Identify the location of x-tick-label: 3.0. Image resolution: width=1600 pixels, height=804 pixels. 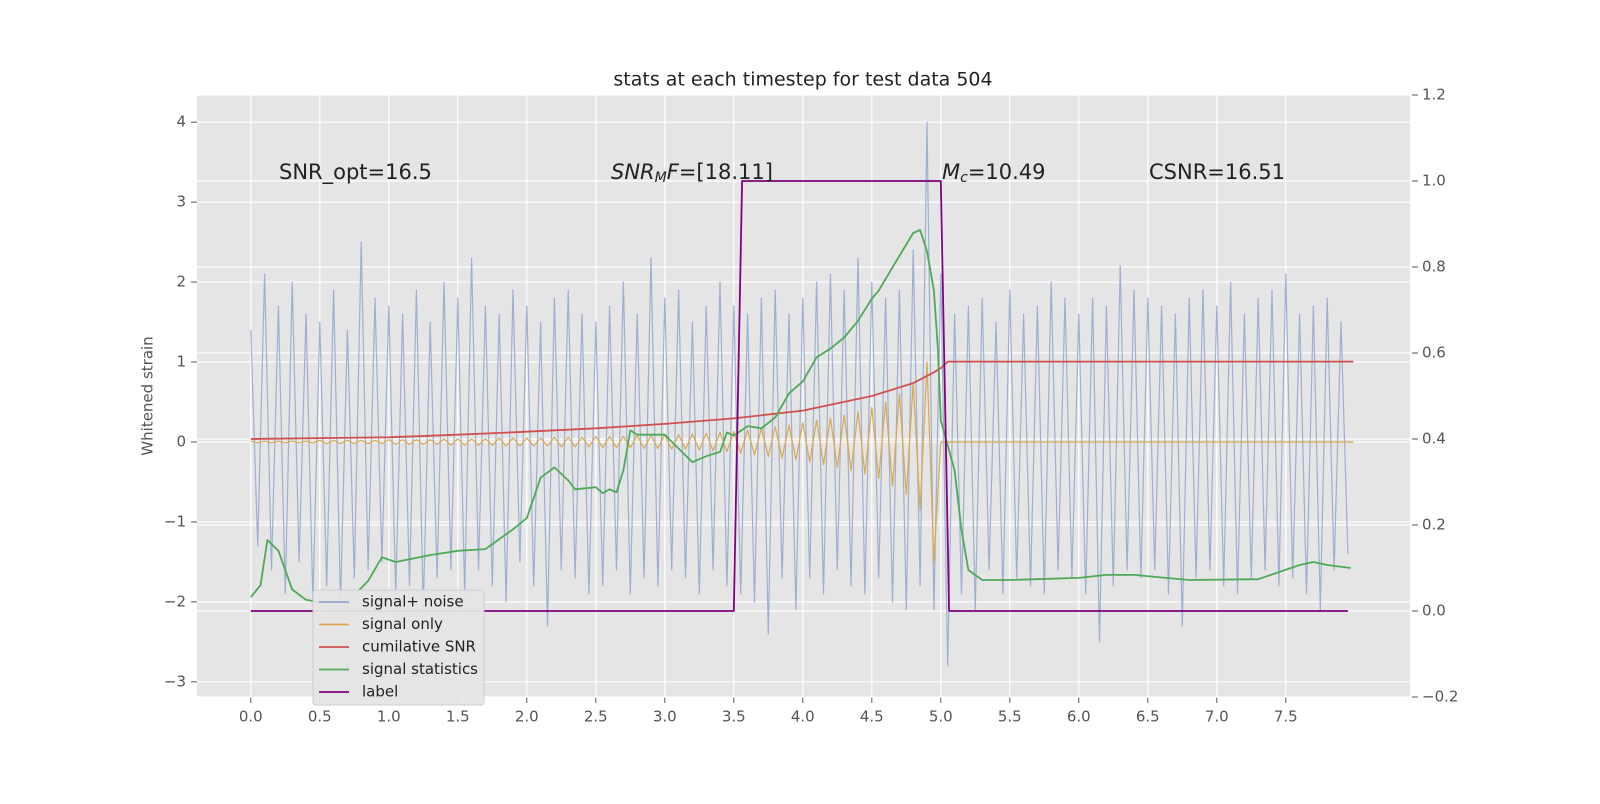
(665, 717).